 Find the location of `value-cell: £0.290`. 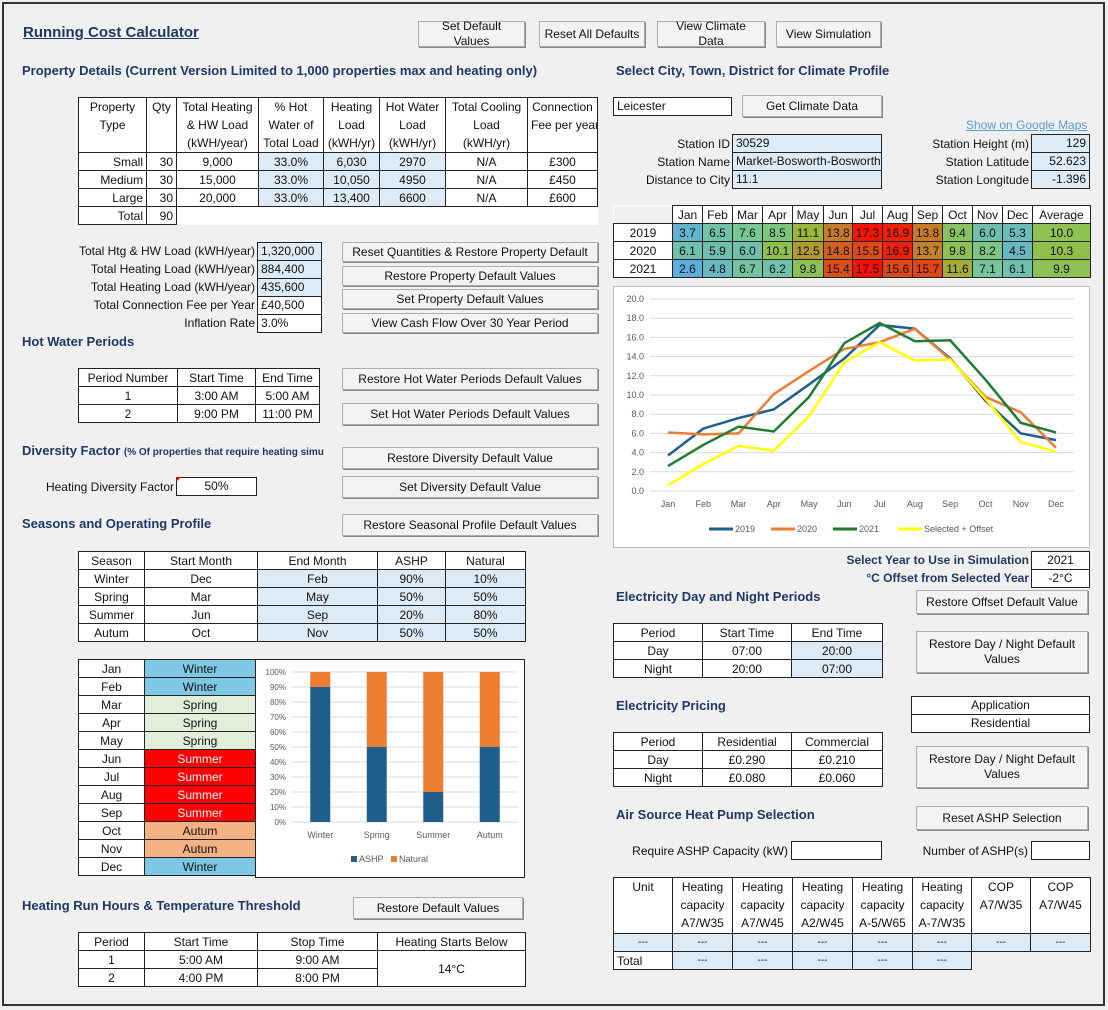

value-cell: £0.290 is located at coordinates (747, 759).